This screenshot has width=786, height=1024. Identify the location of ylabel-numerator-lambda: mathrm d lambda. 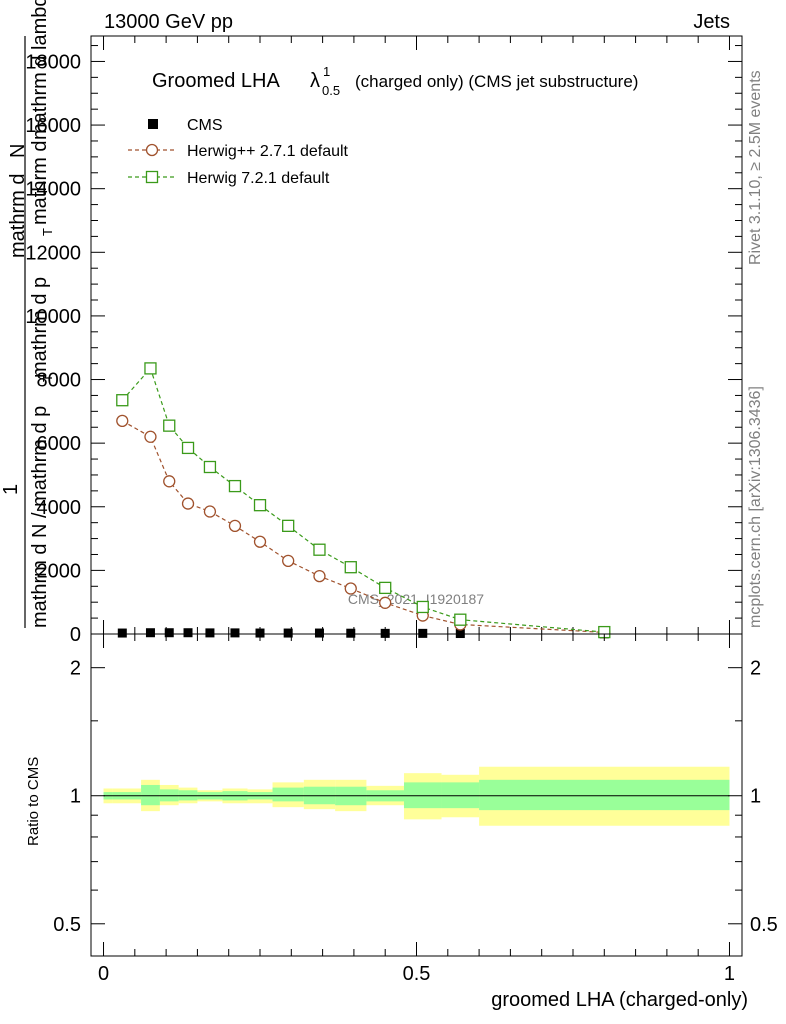
(40, 70).